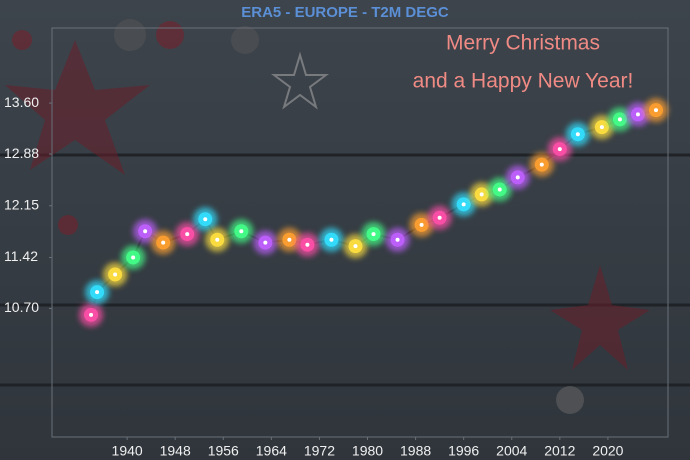  What do you see at coordinates (223, 451) in the screenshot?
I see `x-tick-label: 1956` at bounding box center [223, 451].